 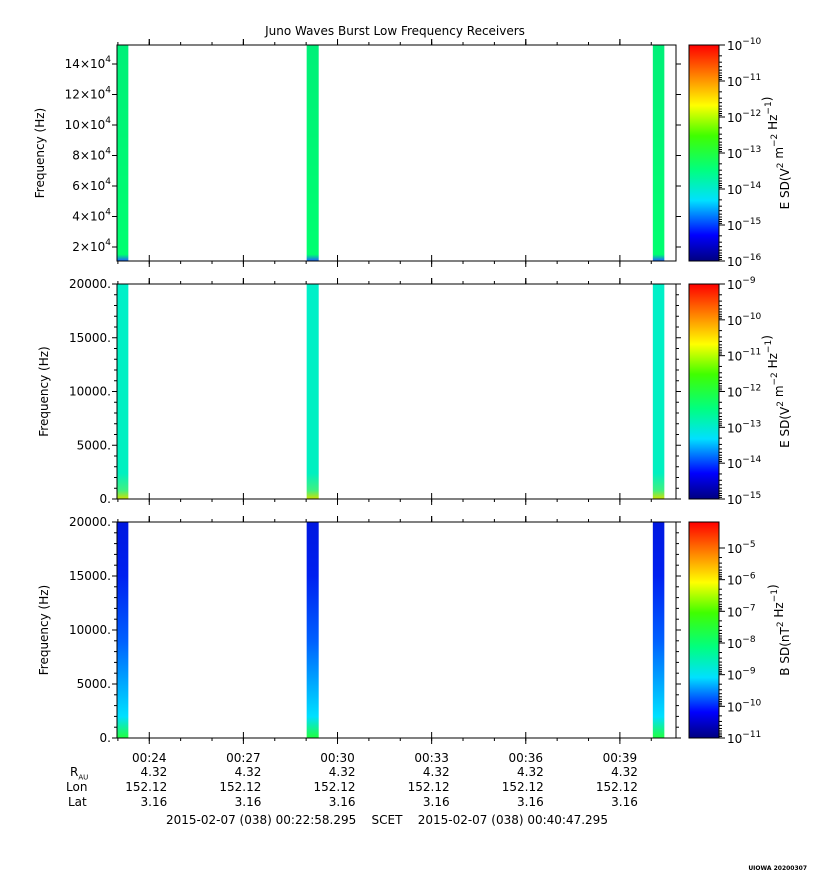 I want to click on ytick-label-bottom-4: 20000., so click(x=90, y=522).